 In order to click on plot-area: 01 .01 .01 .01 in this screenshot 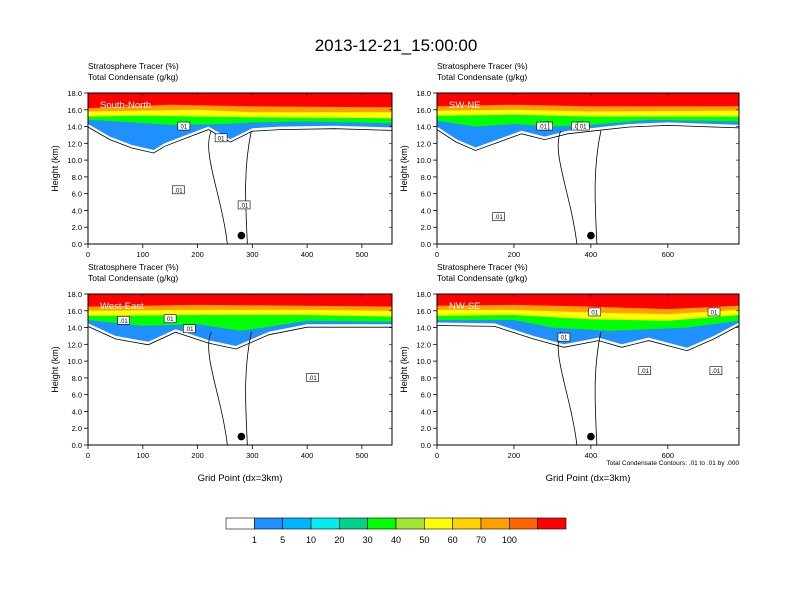, I will do `click(240, 369)`.